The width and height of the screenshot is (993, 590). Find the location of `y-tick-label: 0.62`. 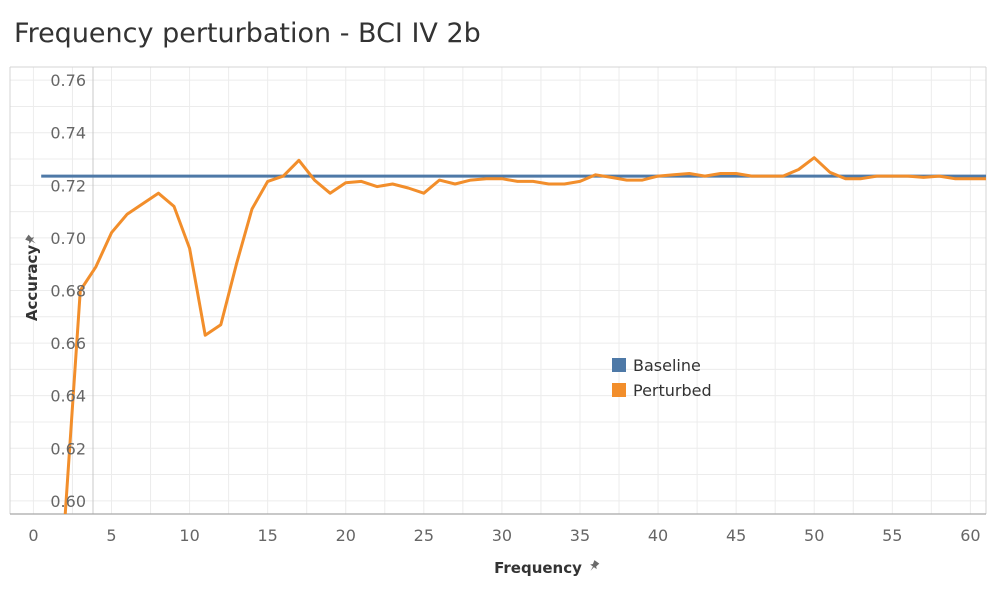

y-tick-label: 0.62 is located at coordinates (68, 448).